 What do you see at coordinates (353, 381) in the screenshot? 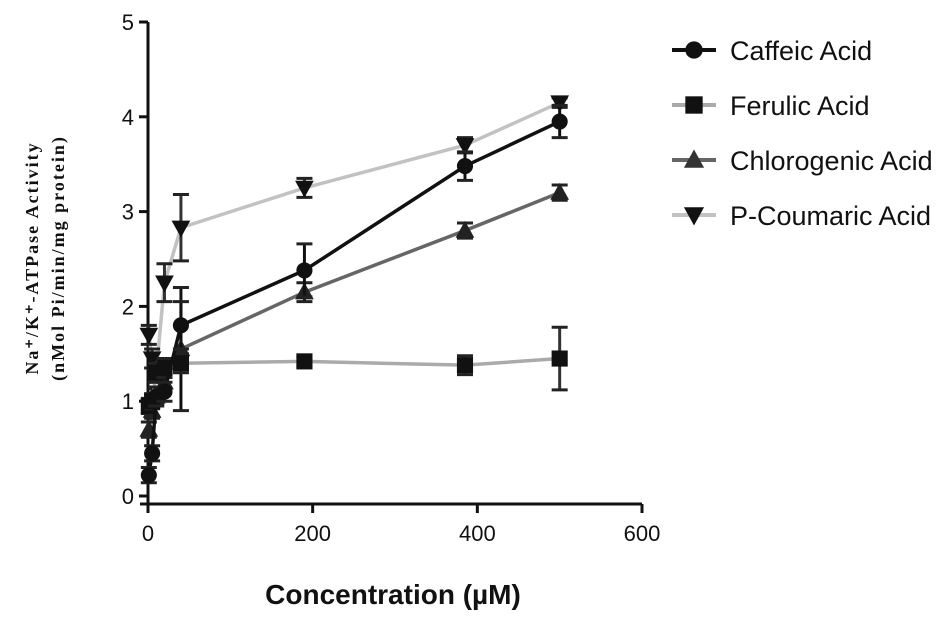
I see `series-line` at bounding box center [353, 381].